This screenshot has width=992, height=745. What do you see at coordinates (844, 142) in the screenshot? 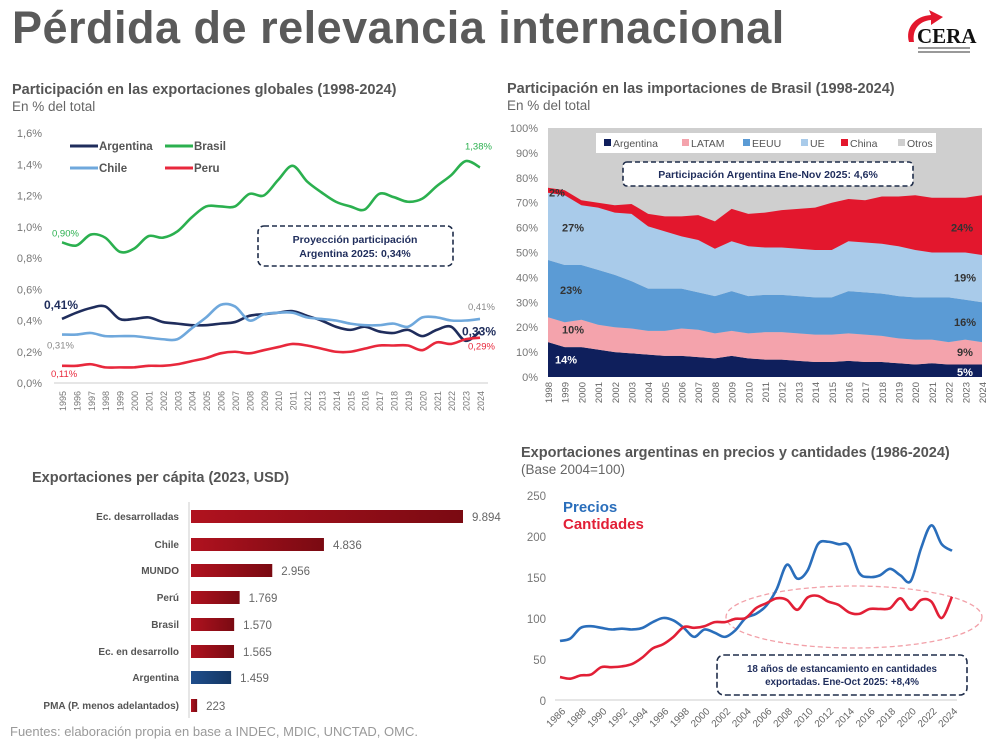
I see `legend-swatch-china` at bounding box center [844, 142].